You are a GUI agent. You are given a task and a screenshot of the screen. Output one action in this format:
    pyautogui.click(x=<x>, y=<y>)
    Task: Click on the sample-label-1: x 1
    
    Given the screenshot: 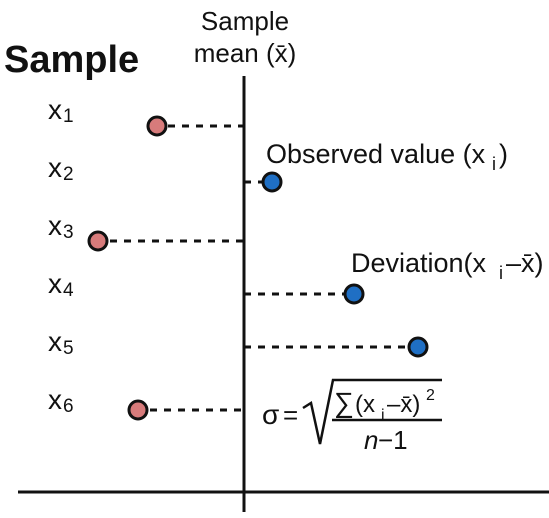 What is the action you would take?
    pyautogui.click(x=61, y=110)
    